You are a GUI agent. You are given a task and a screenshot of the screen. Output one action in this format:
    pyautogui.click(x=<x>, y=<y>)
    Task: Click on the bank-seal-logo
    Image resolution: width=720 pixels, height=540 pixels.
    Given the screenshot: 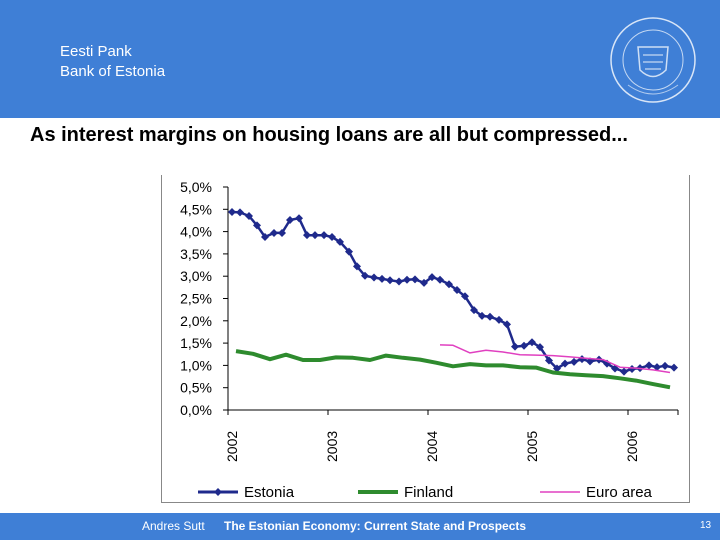 What is the action you would take?
    pyautogui.click(x=653, y=60)
    